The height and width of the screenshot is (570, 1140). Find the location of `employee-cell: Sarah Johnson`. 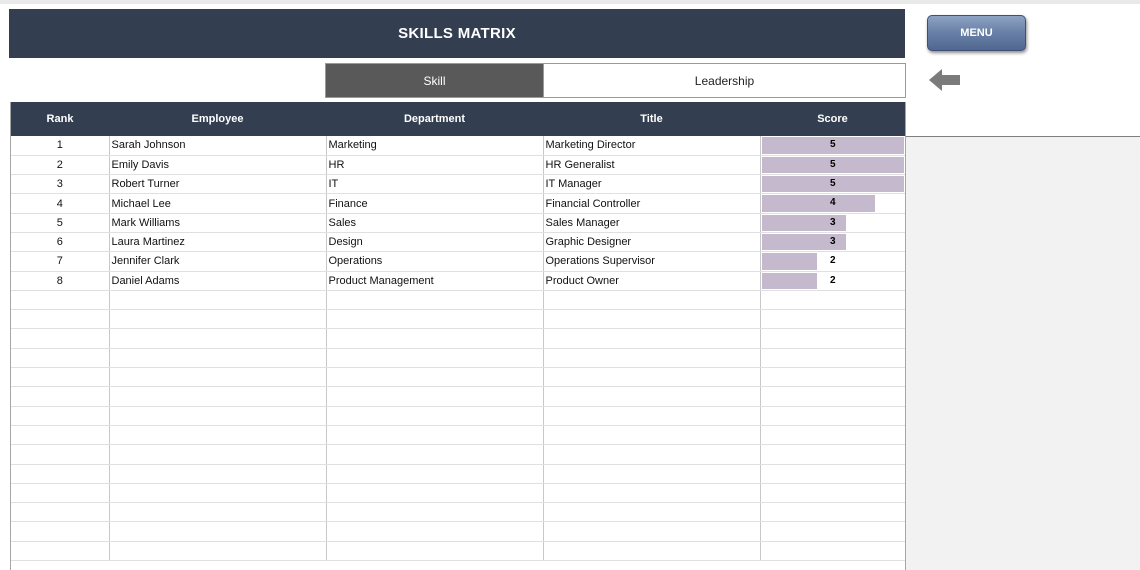

employee-cell: Sarah Johnson is located at coordinates (218, 146).